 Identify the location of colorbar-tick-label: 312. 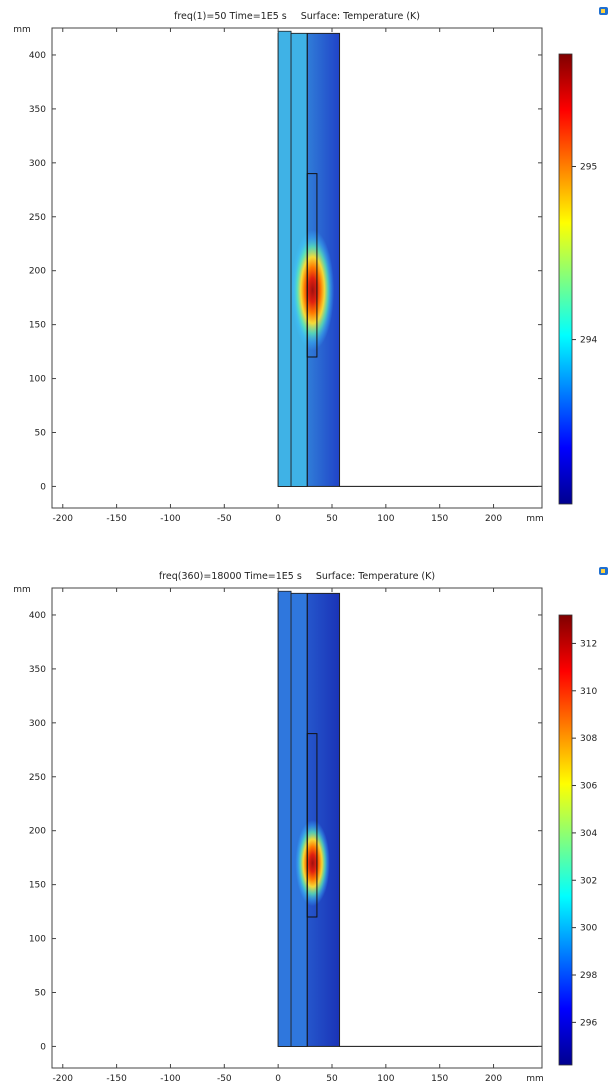
(588, 644).